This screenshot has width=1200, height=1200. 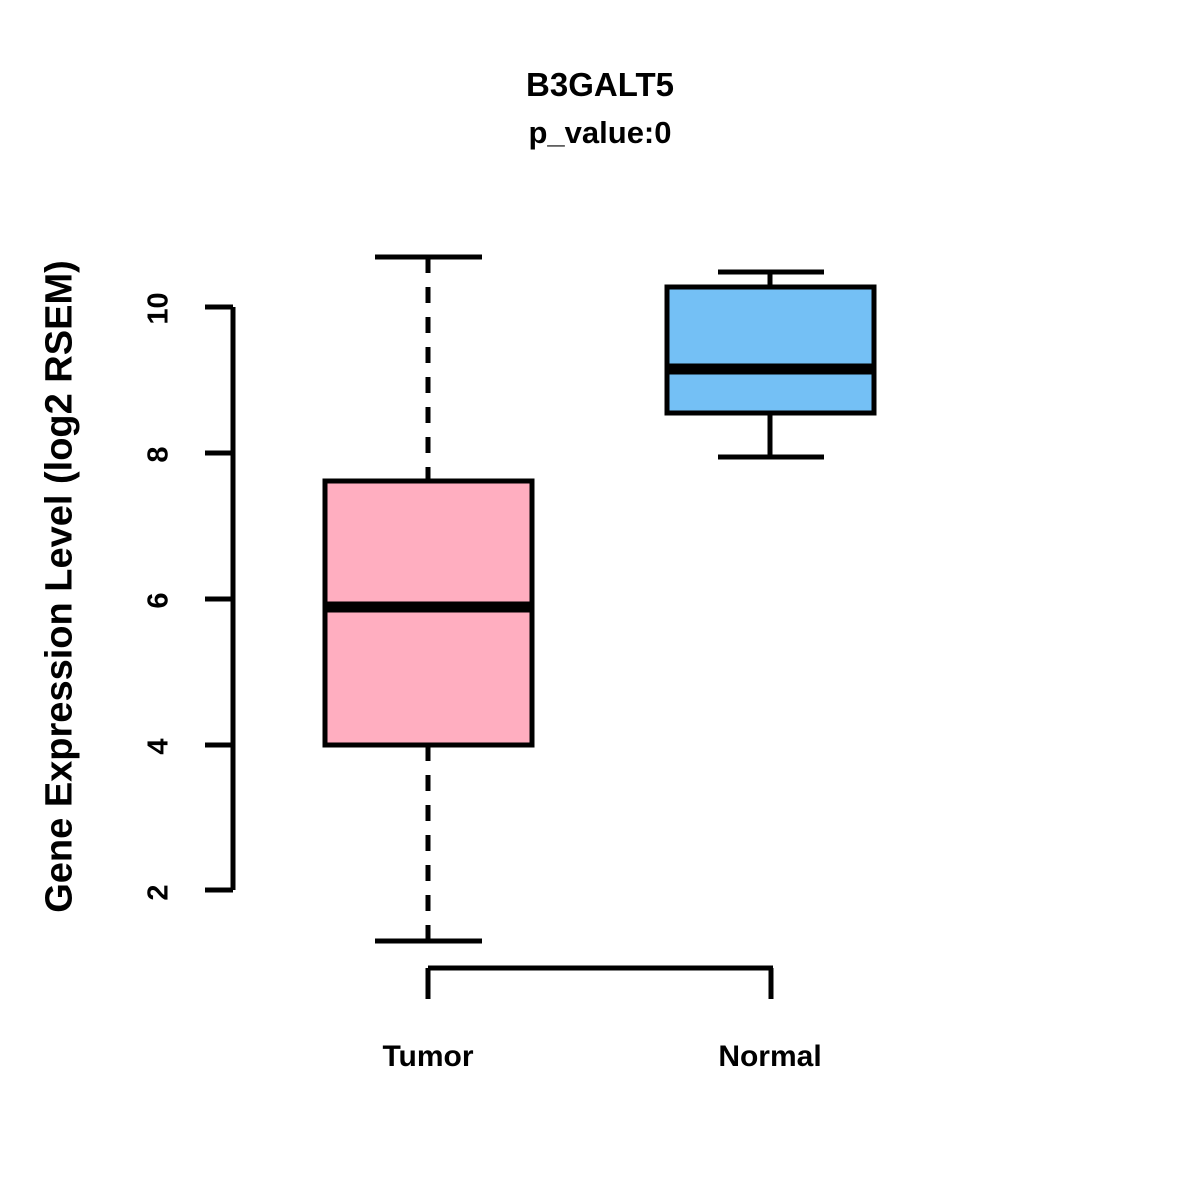 What do you see at coordinates (220, 598) in the screenshot?
I see `y-axis` at bounding box center [220, 598].